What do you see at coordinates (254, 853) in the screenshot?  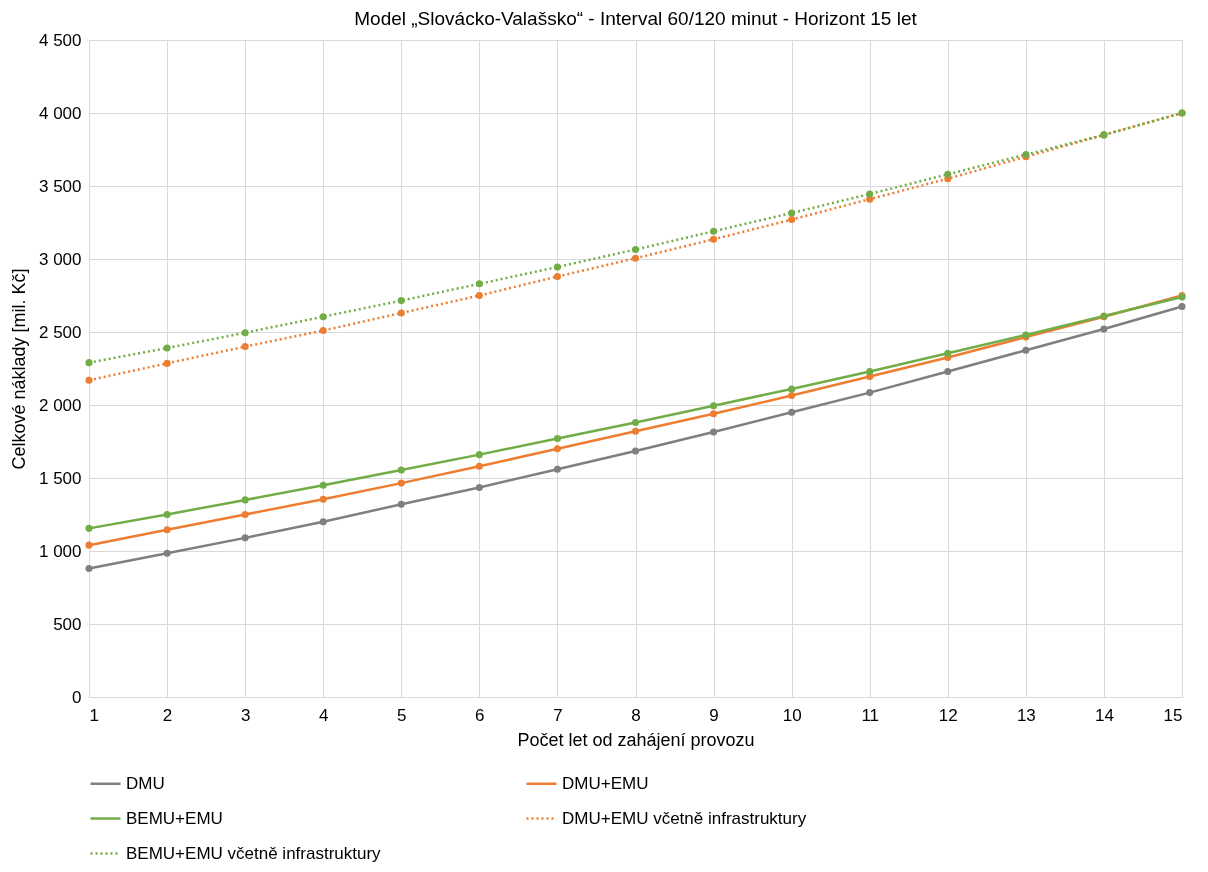 I see `legend-label: BEMU+EMU včetně infrastruktury` at bounding box center [254, 853].